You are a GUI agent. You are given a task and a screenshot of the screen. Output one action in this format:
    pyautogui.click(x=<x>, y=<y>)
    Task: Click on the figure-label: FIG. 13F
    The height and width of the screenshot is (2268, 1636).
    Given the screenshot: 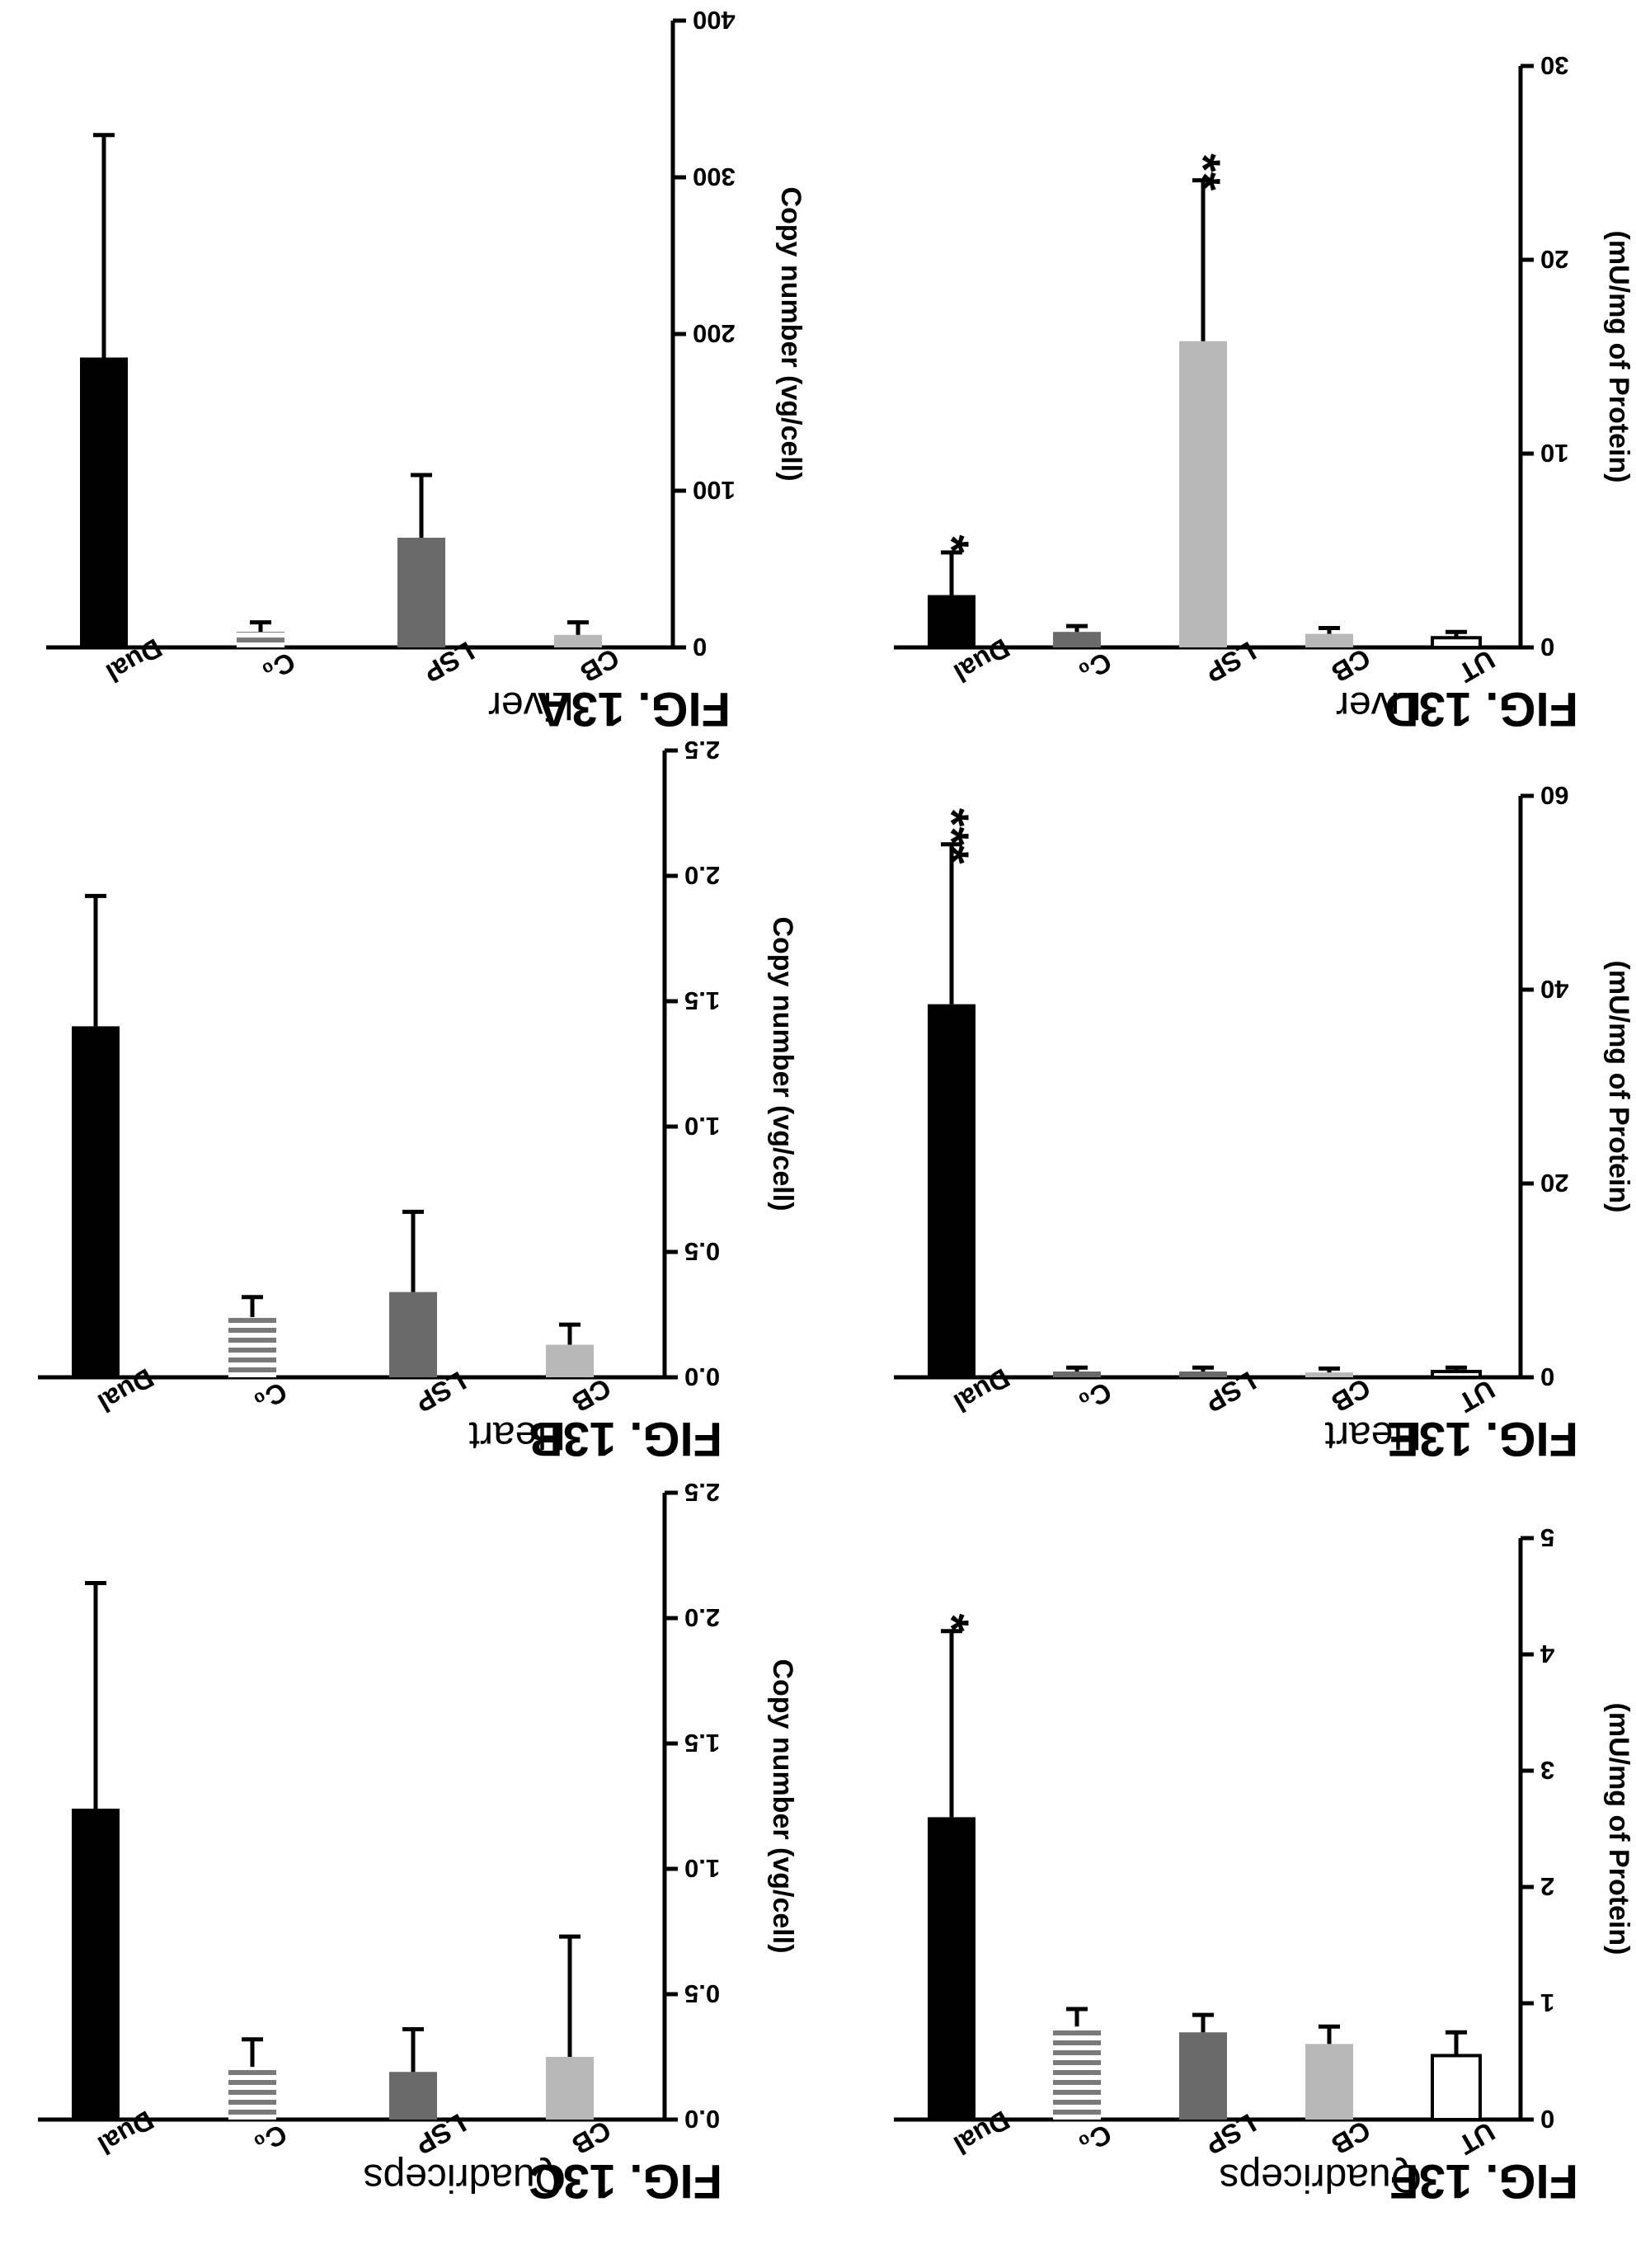 What is the action you would take?
    pyautogui.click(x=1483, y=2181)
    